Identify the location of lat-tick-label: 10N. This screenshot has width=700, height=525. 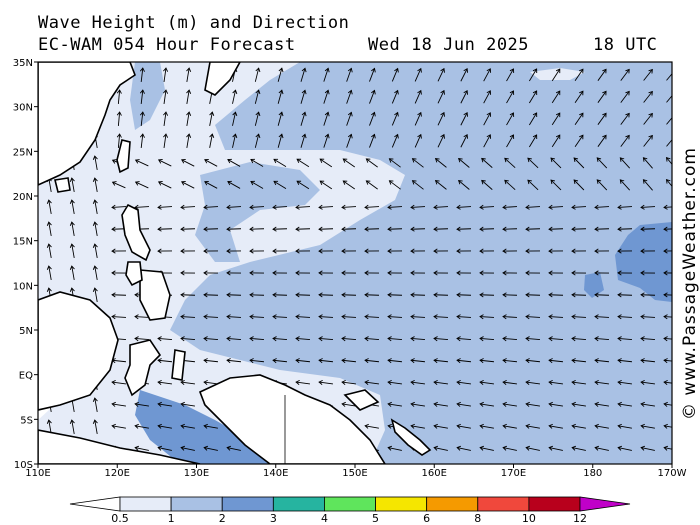
(23, 286).